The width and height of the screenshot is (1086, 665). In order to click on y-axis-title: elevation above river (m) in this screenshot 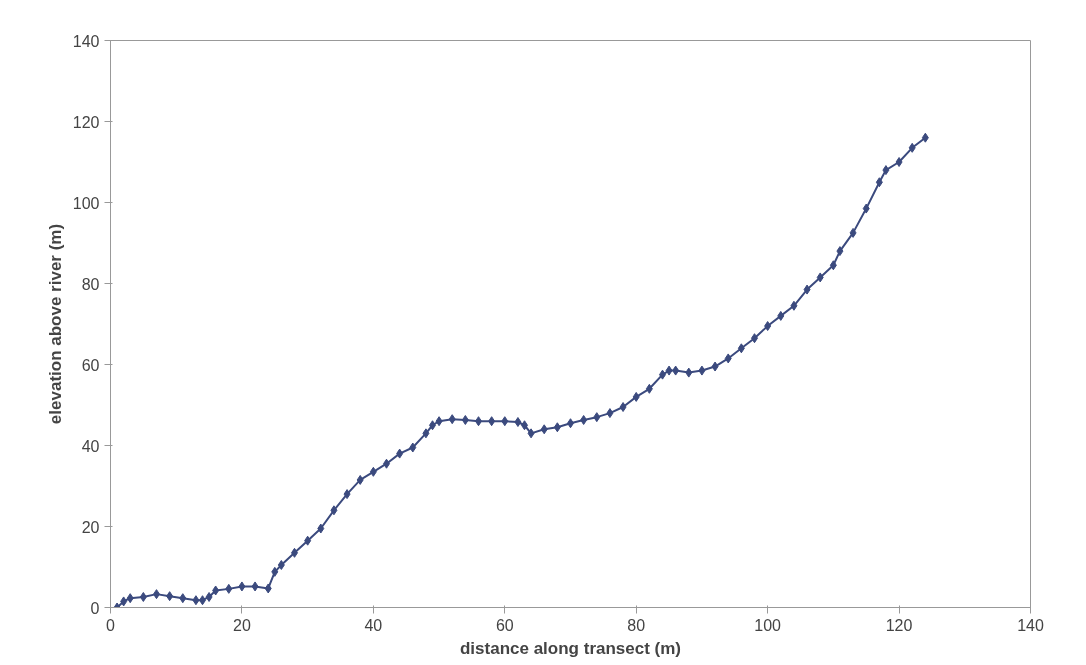, I will do `click(55, 324)`.